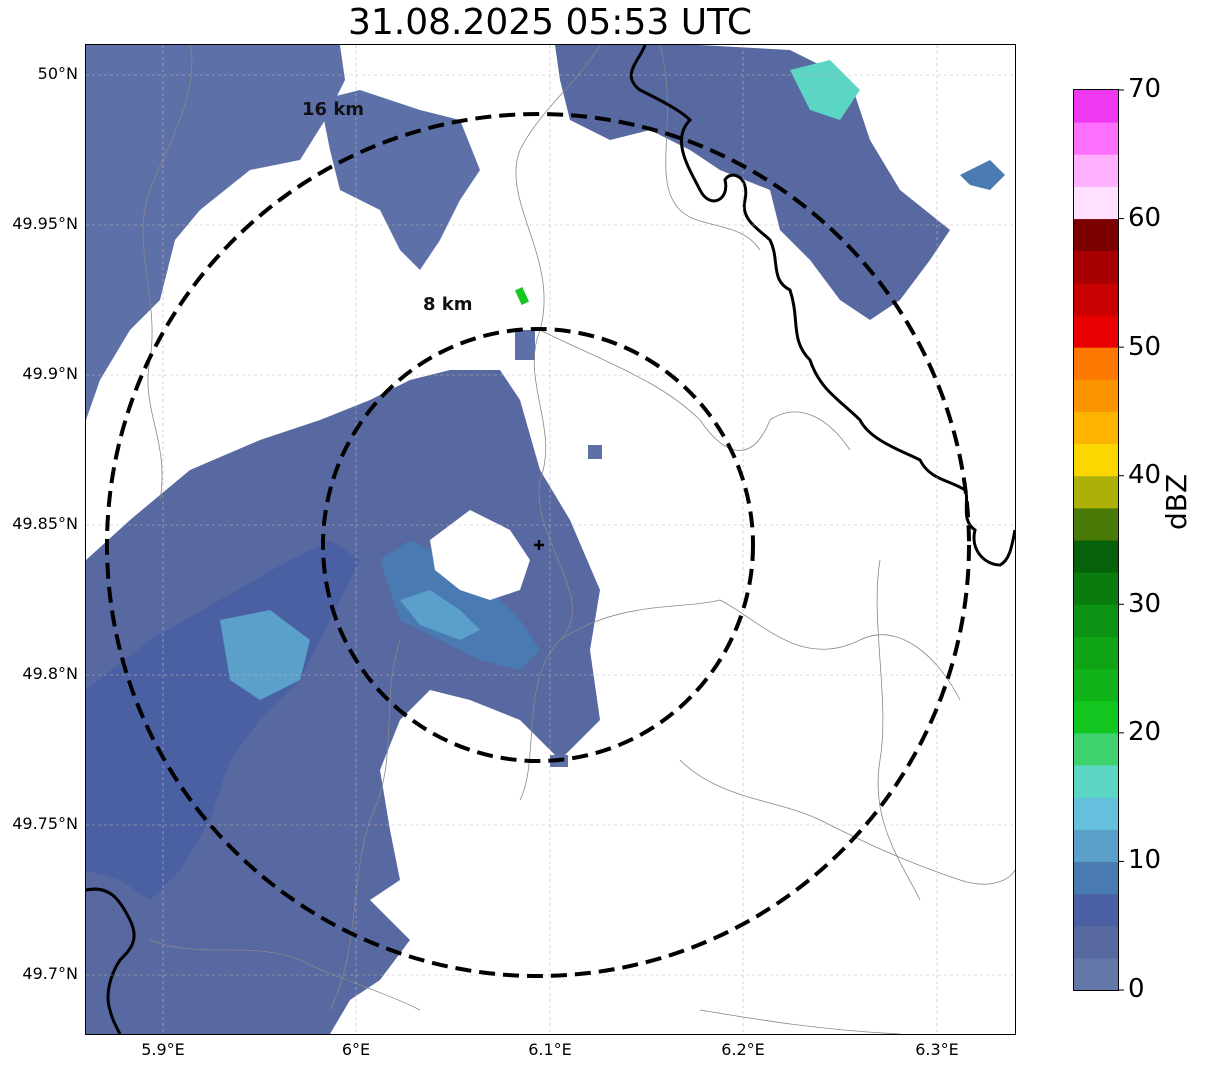 The image size is (1207, 1069). Describe the element at coordinates (1136, 989) in the screenshot. I see `colorbar-tick-label: 0` at that location.